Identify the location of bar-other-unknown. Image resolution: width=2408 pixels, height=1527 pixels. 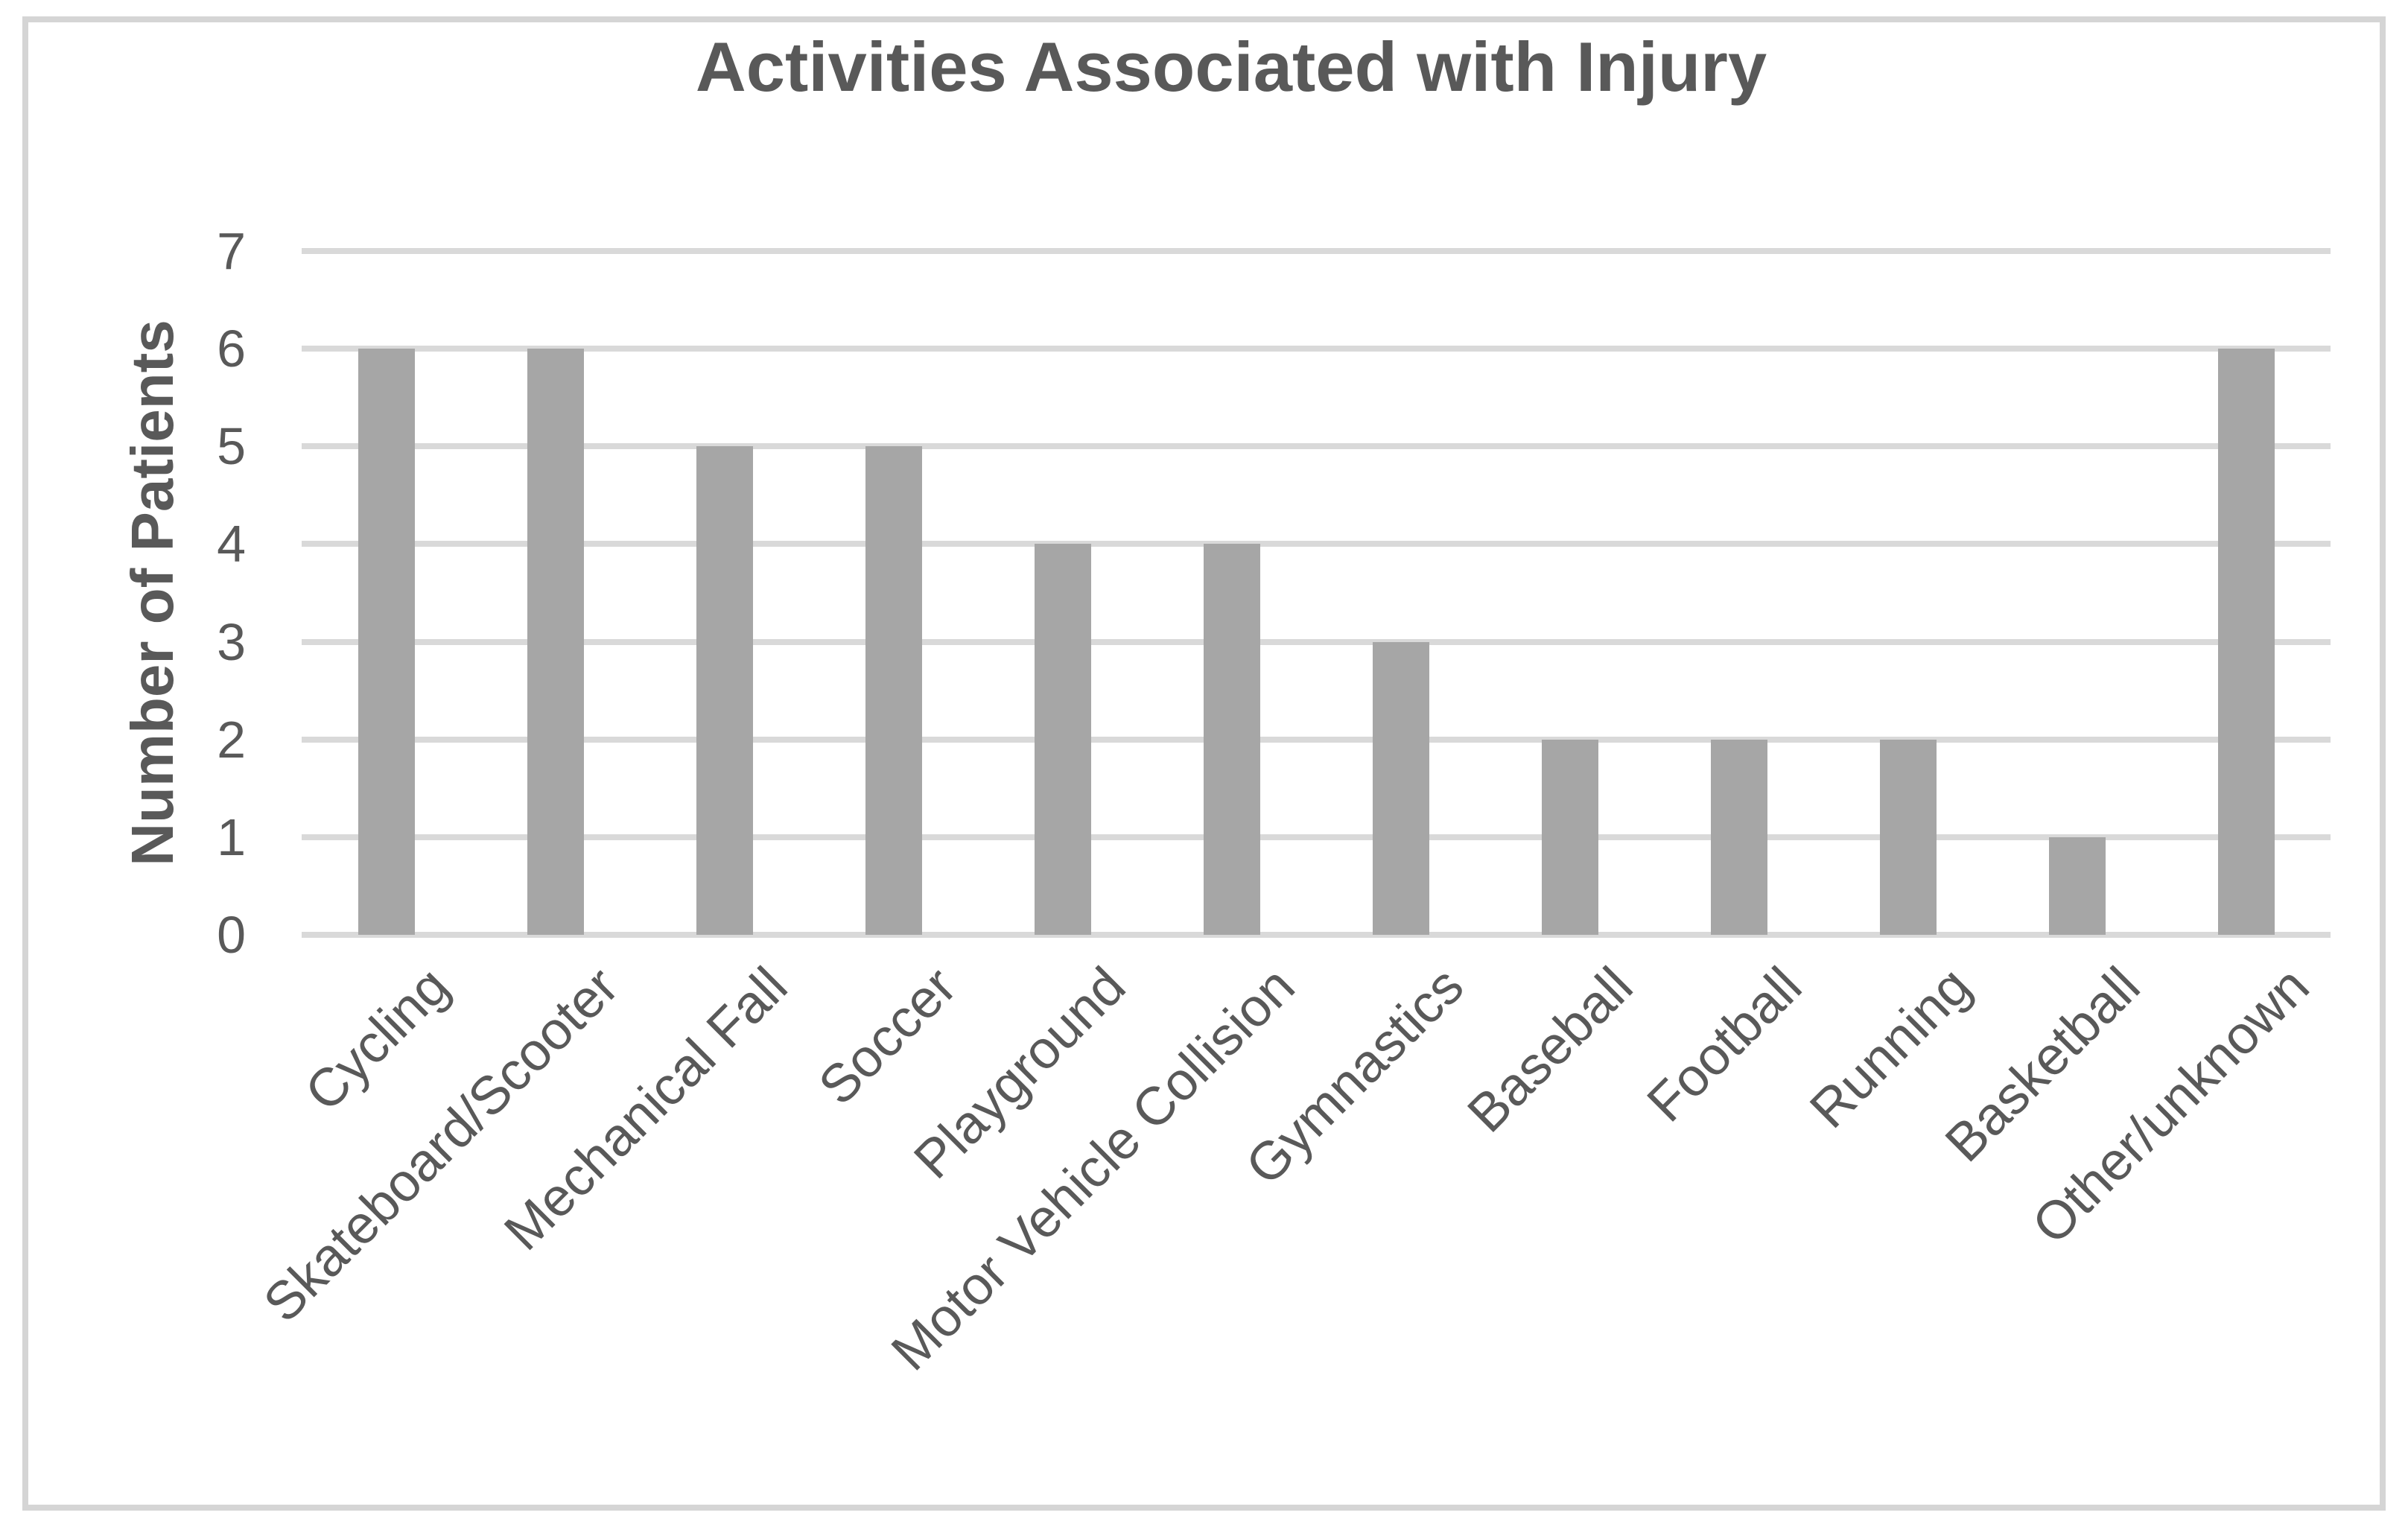
(2246, 642).